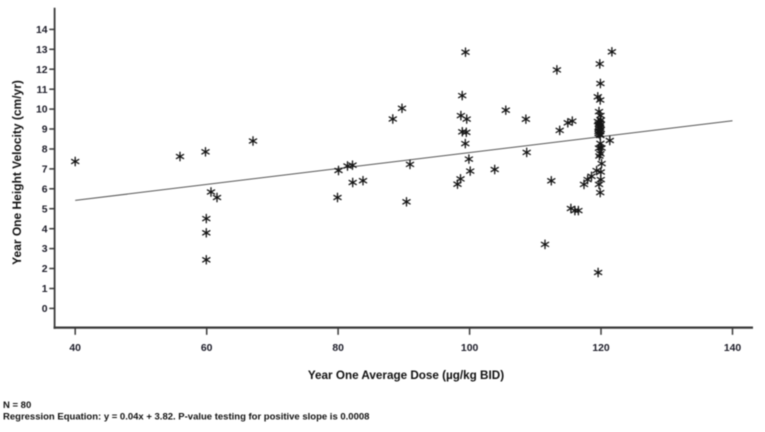 This screenshot has height=432, width=765. Describe the element at coordinates (17, 172) in the screenshot. I see `svg-text:Year One Height Velocity (cm/y: Year One Height Velocity (cm/yr)` at that location.